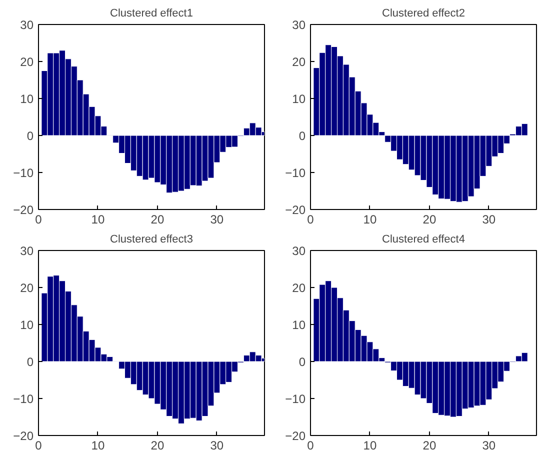  I want to click on chart-title: Clustered effect1, so click(151, 14).